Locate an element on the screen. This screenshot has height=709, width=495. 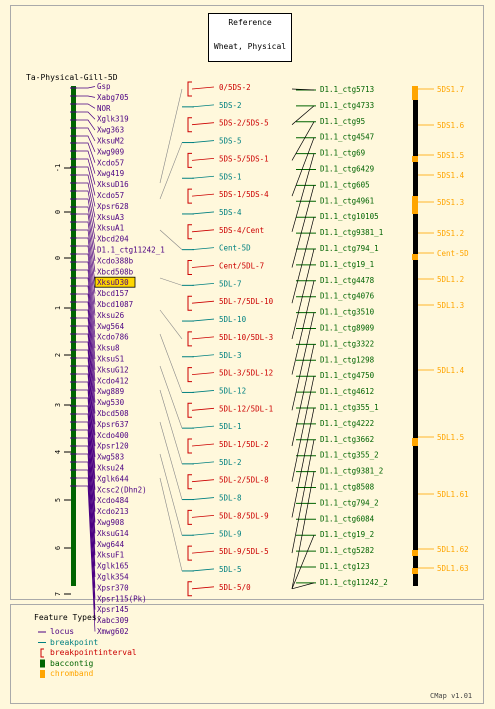
locus-label: Xksu24 is located at coordinates (111, 468).